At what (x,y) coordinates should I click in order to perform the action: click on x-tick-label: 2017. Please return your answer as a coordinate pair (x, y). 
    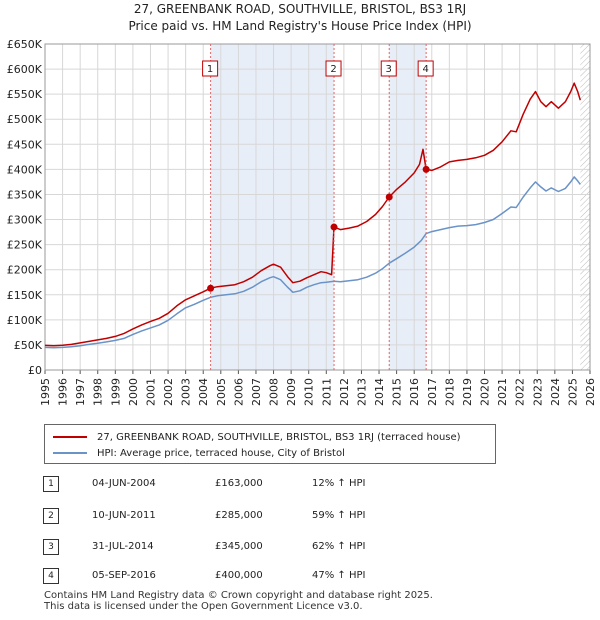
    Looking at the image, I should click on (432, 392).